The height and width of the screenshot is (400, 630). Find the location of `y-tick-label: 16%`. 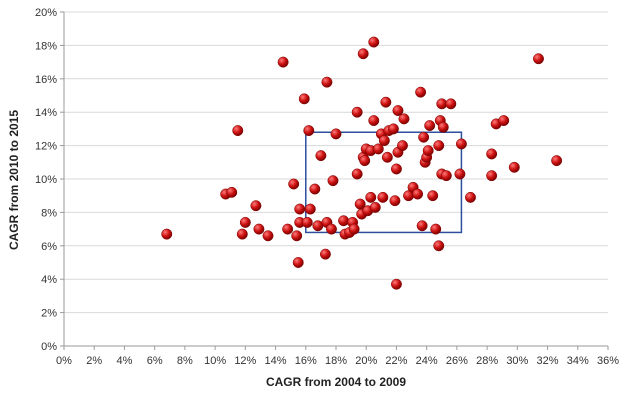

y-tick-label: 16% is located at coordinates (46, 80).